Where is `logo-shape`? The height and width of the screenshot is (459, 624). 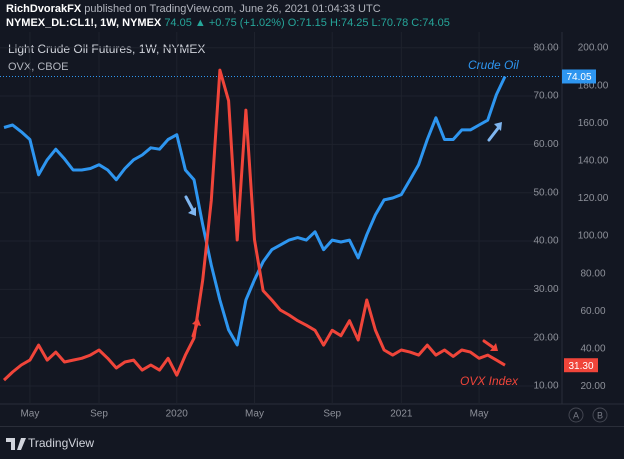 logo-shape is located at coordinates (16, 444).